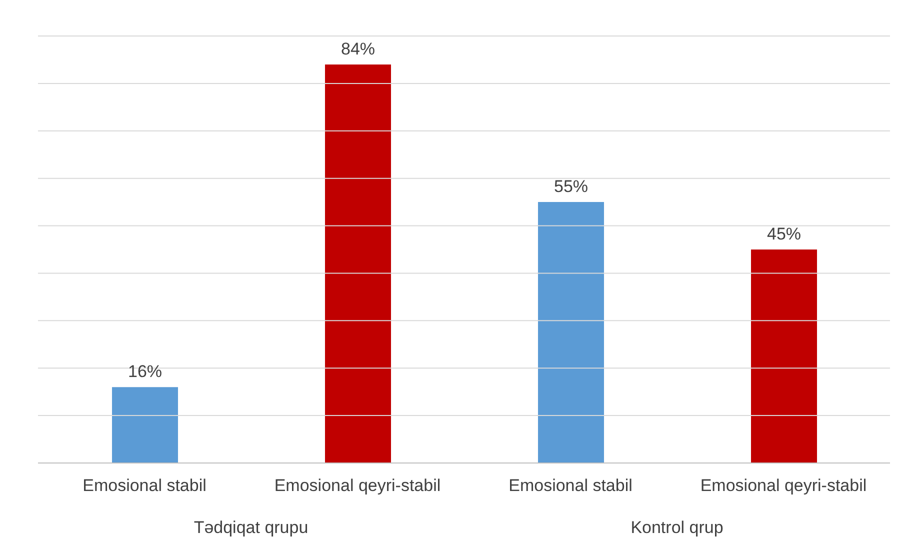  I want to click on text: Kontrol qrup, so click(677, 528).